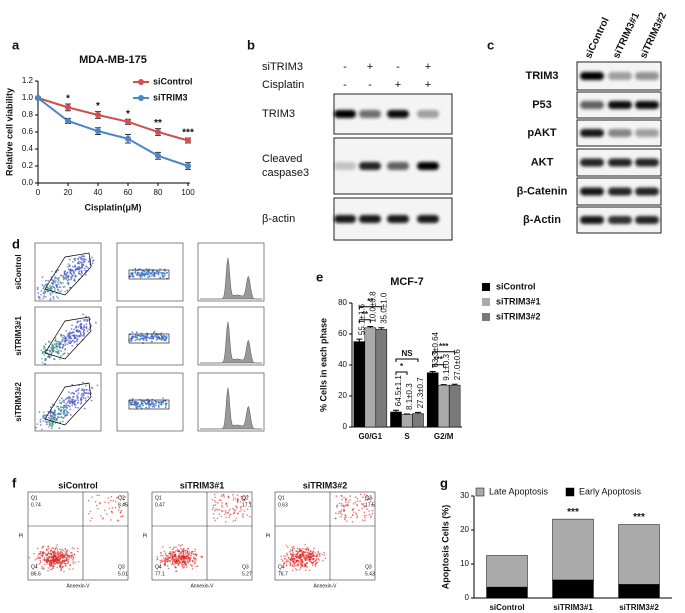 Image resolution: width=685 pixels, height=613 pixels. I want to click on x-tick-label: siTRIM3#2, so click(639, 607).